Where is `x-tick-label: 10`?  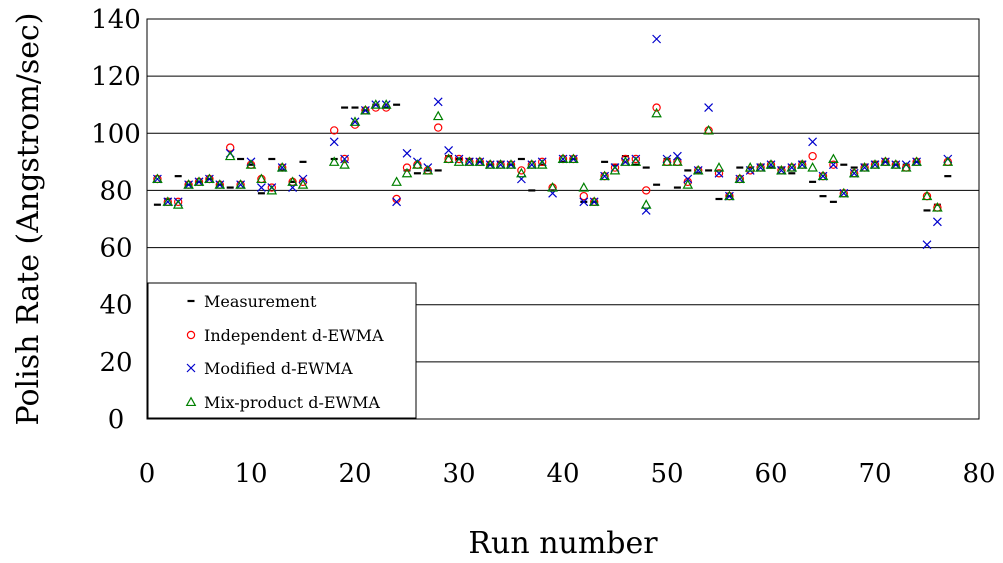
x-tick-label: 10 is located at coordinates (250, 474).